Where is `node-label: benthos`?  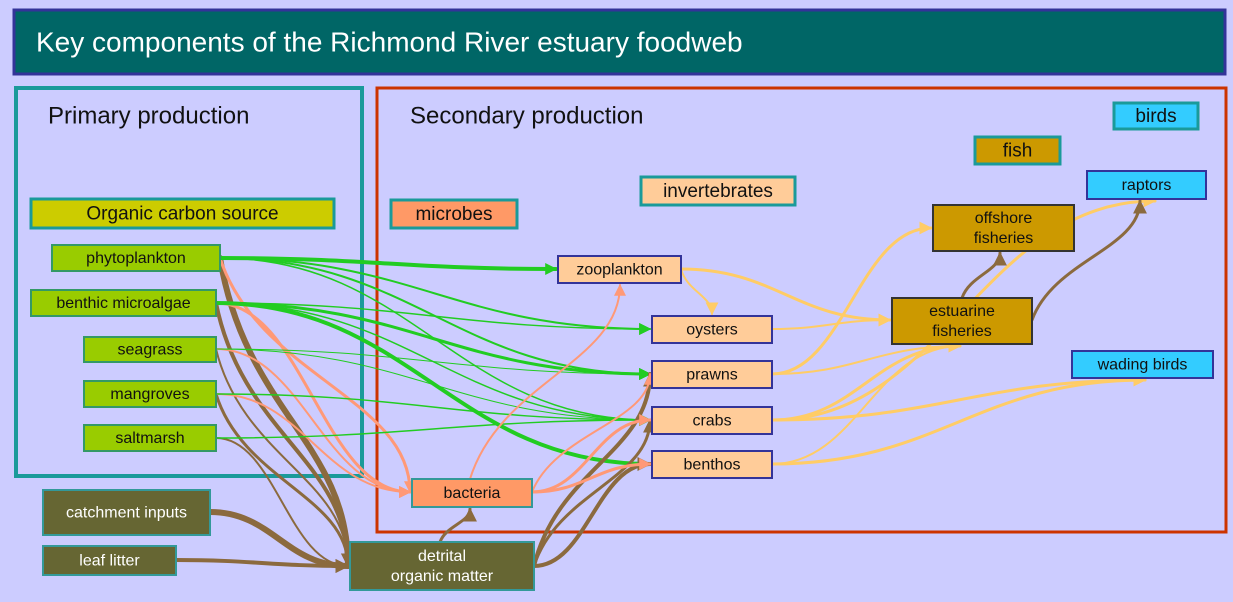 node-label: benthos is located at coordinates (712, 465).